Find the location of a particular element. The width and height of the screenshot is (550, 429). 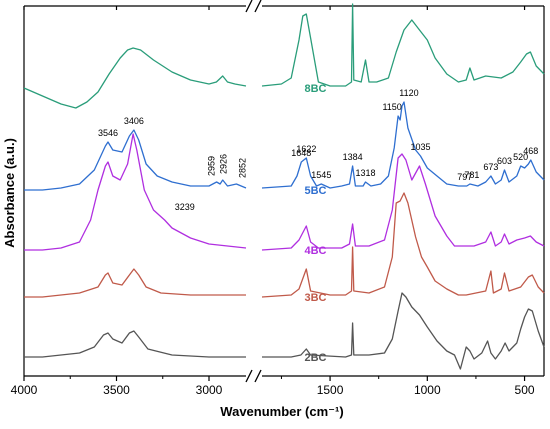

series-label-3BC: 3BC is located at coordinates (315, 298).